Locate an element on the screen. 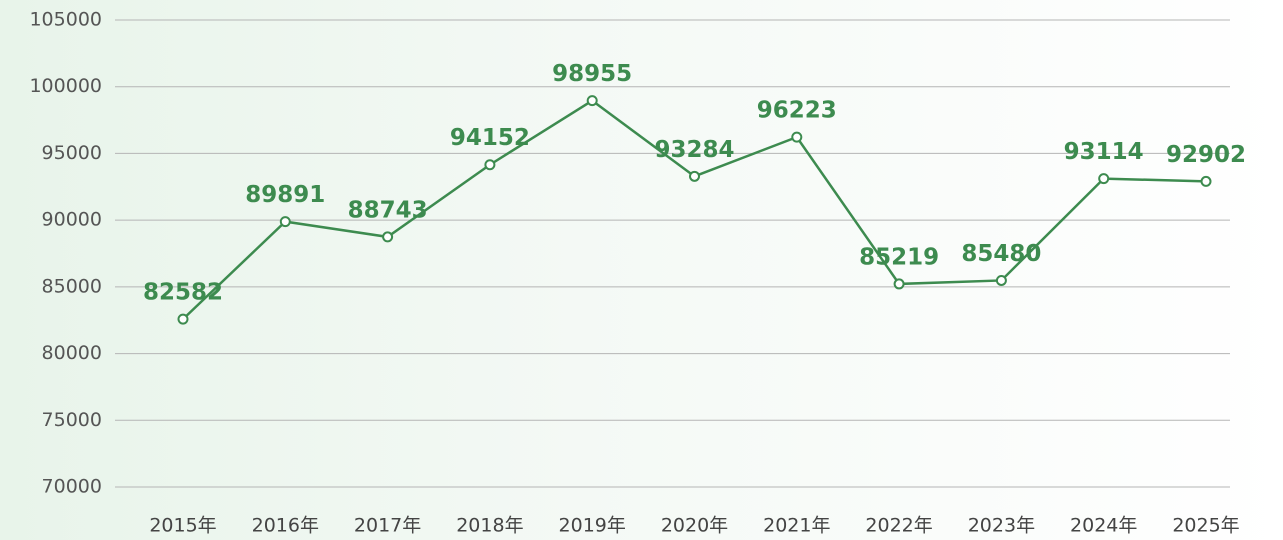  y-tick-label: 90000 is located at coordinates (72, 220).